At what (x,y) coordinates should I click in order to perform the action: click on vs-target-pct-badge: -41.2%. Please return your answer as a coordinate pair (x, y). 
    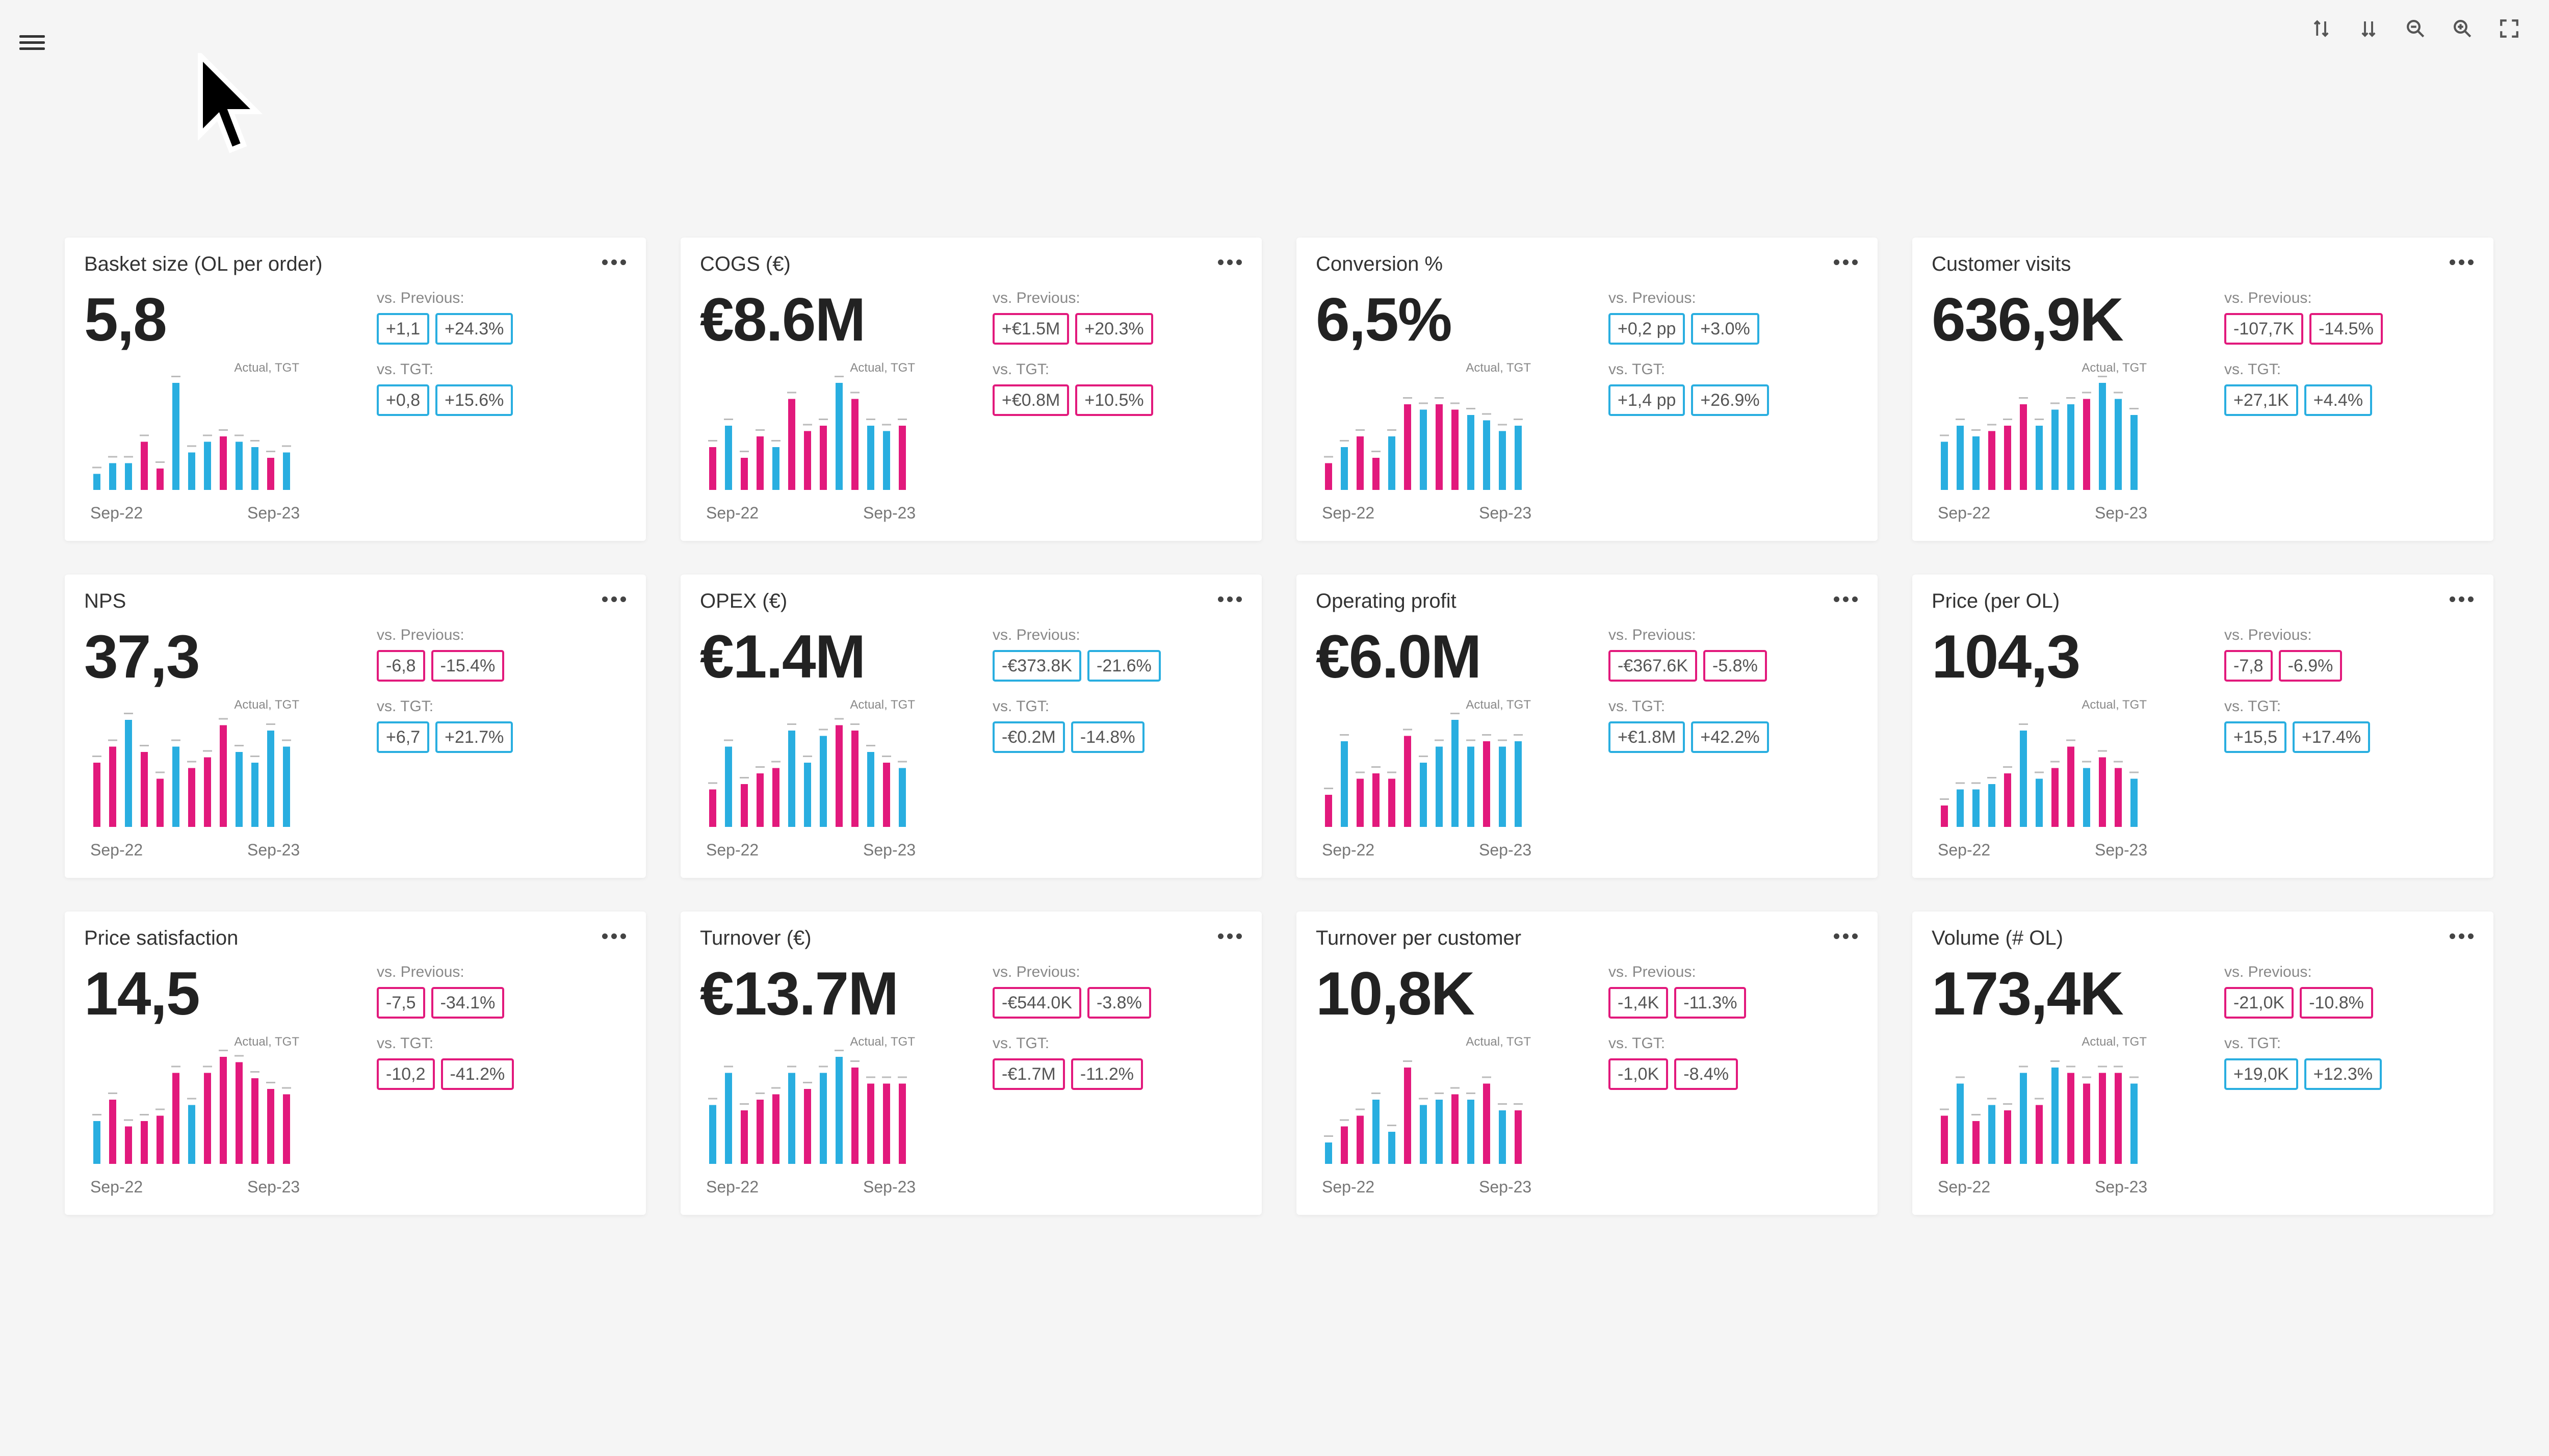
    Looking at the image, I should click on (477, 1074).